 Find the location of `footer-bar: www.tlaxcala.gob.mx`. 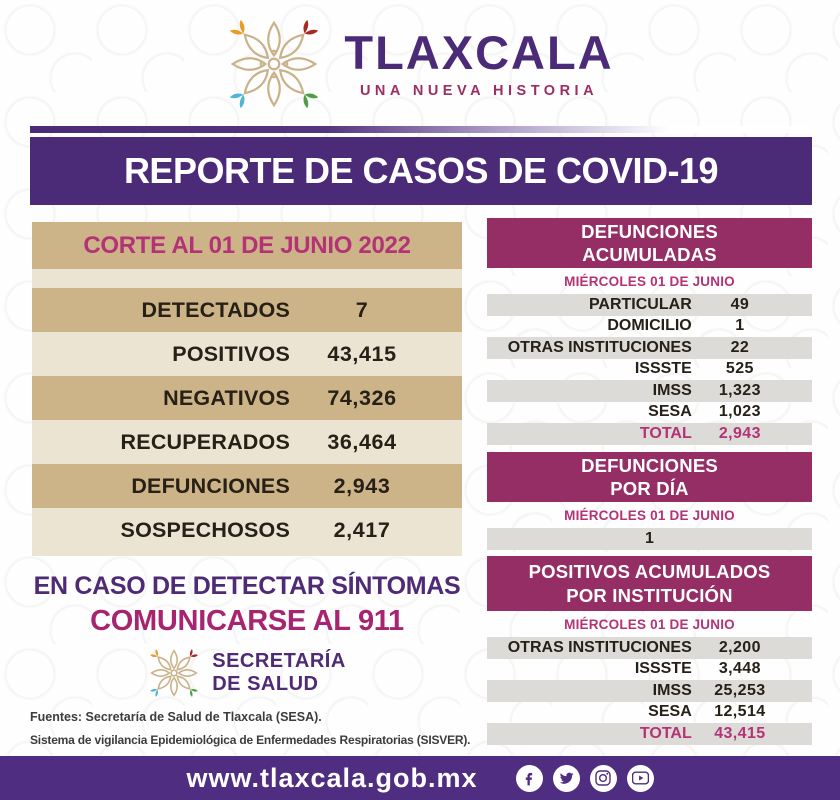

footer-bar: www.tlaxcala.gob.mx is located at coordinates (420, 778).